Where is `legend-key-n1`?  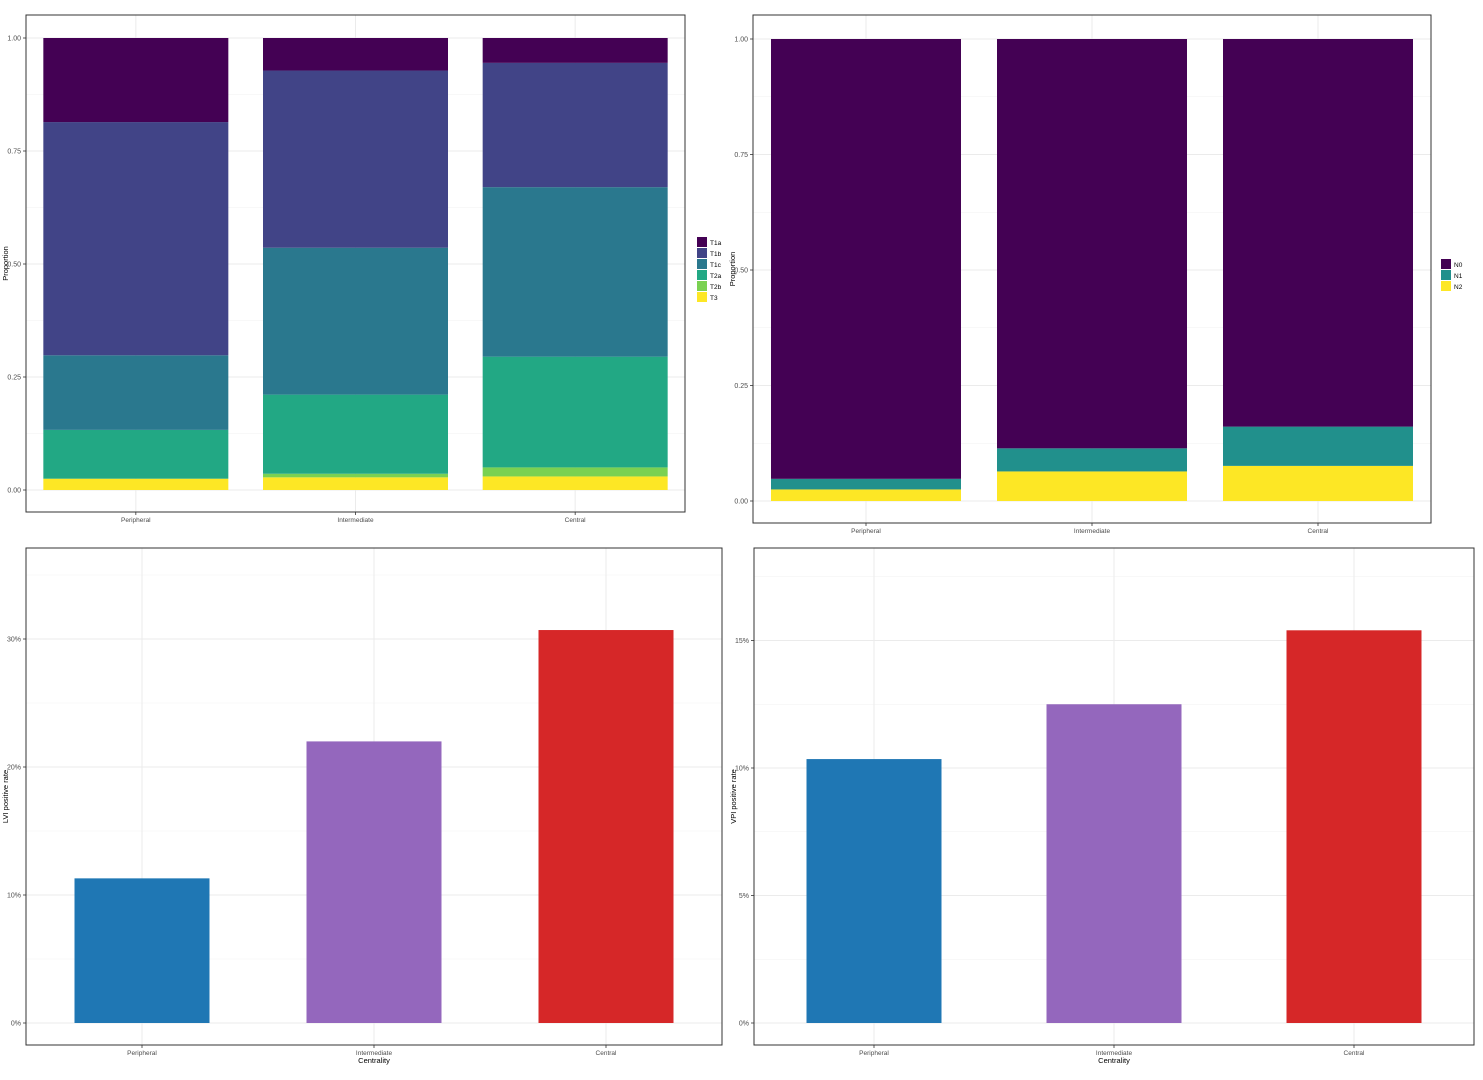
legend-key-n1 is located at coordinates (1446, 275).